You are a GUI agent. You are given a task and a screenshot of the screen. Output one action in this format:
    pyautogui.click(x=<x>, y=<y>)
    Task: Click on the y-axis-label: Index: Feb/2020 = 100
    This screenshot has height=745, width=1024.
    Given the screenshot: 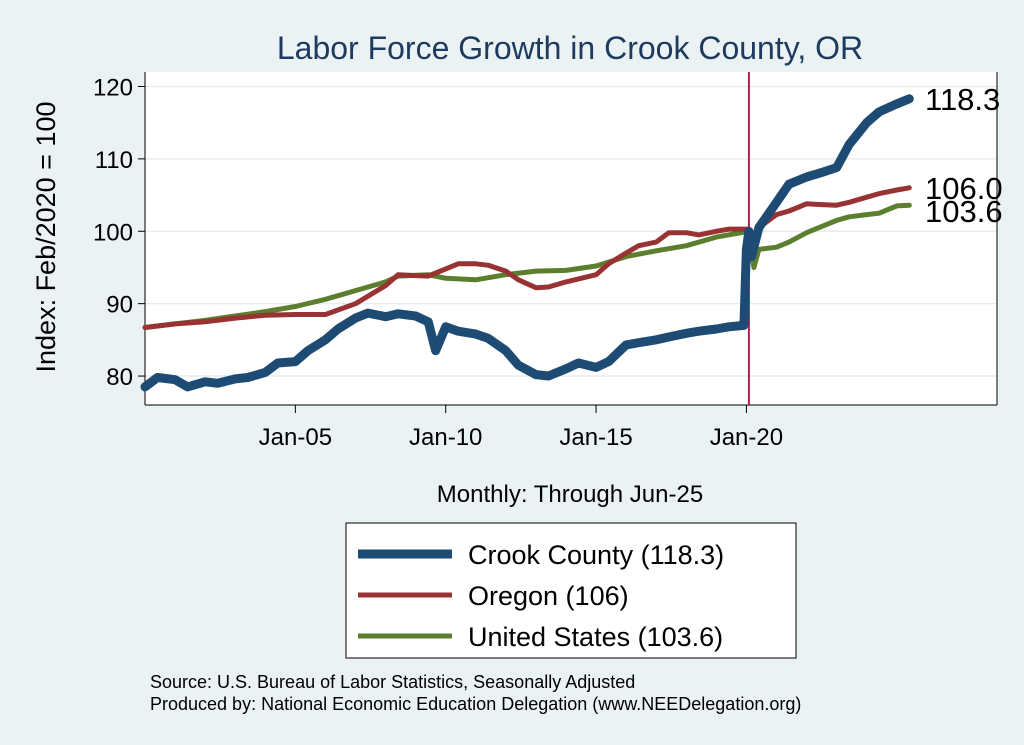 What is the action you would take?
    pyautogui.click(x=46, y=237)
    